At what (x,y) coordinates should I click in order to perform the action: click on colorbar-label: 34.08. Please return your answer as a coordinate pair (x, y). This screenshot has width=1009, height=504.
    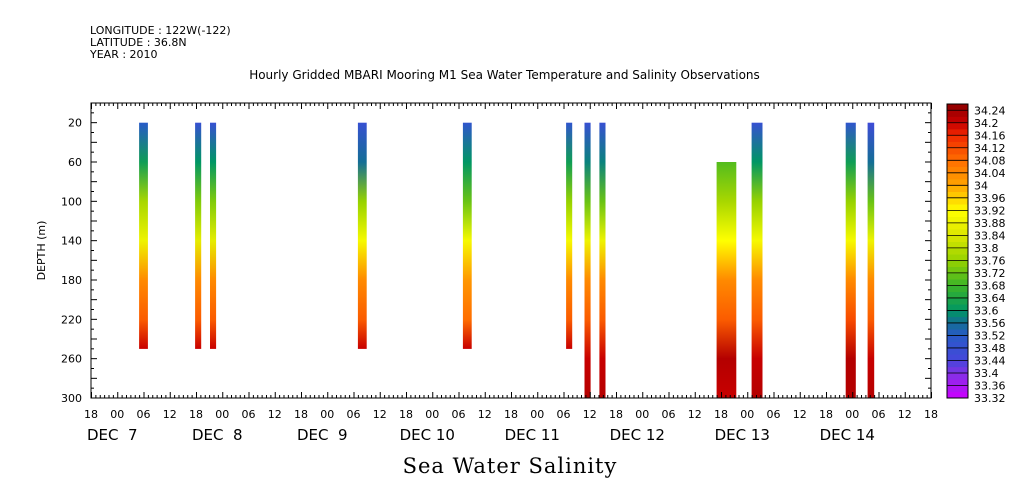
    Looking at the image, I should click on (990, 160).